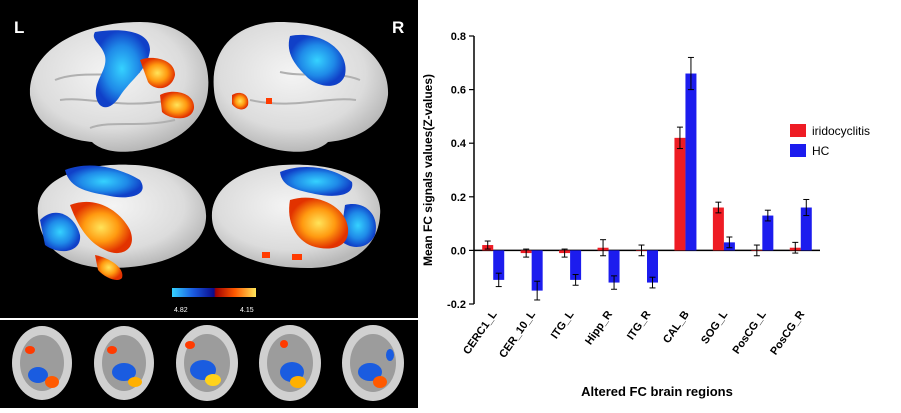  What do you see at coordinates (614, 266) in the screenshot?
I see `bar-hc-hipp_r` at bounding box center [614, 266].